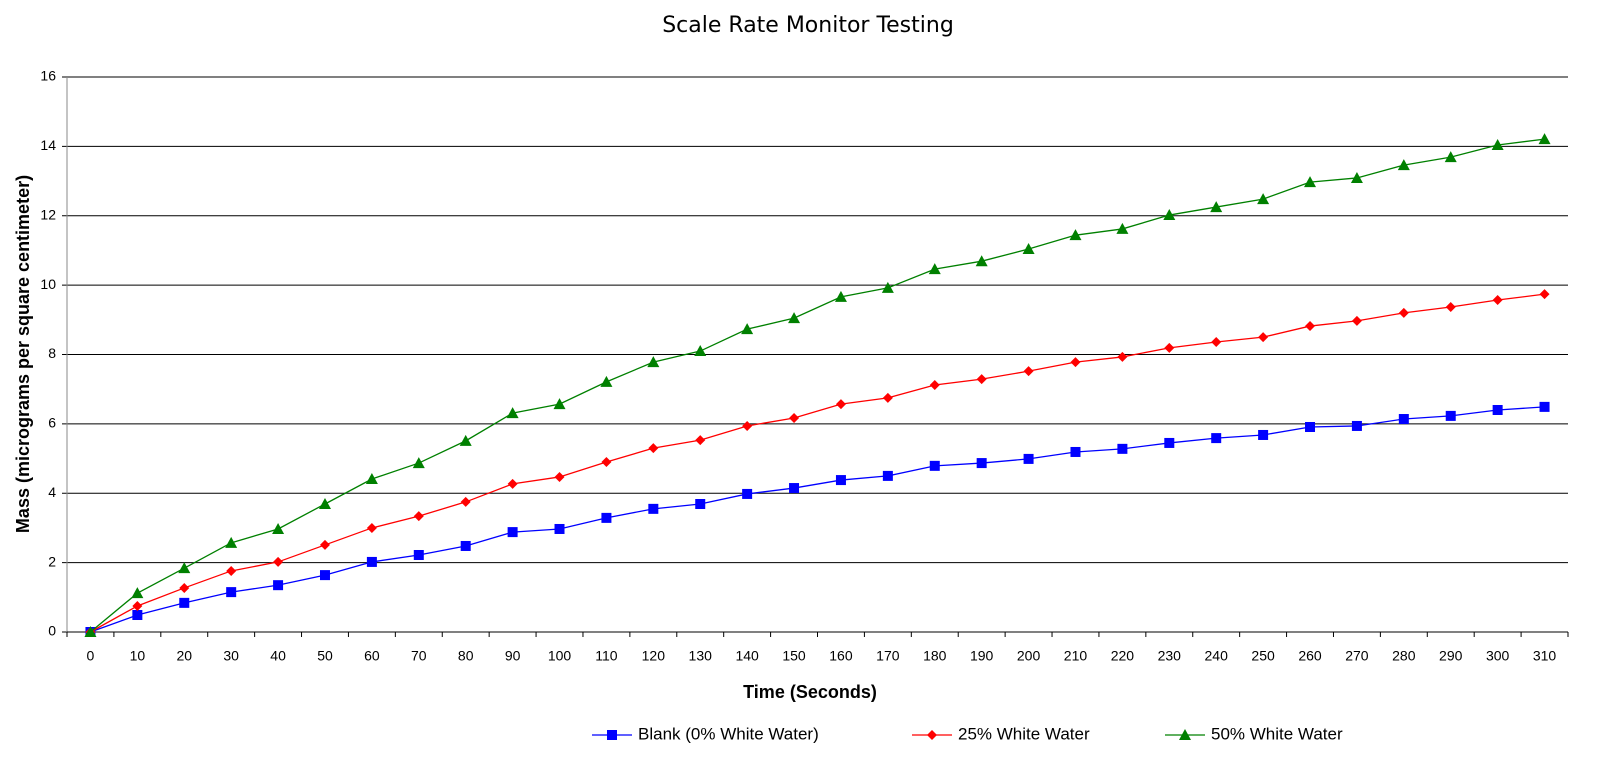 Image resolution: width=1623 pixels, height=775 pixels. Describe the element at coordinates (747, 656) in the screenshot. I see `x-tick-label: 140` at that location.